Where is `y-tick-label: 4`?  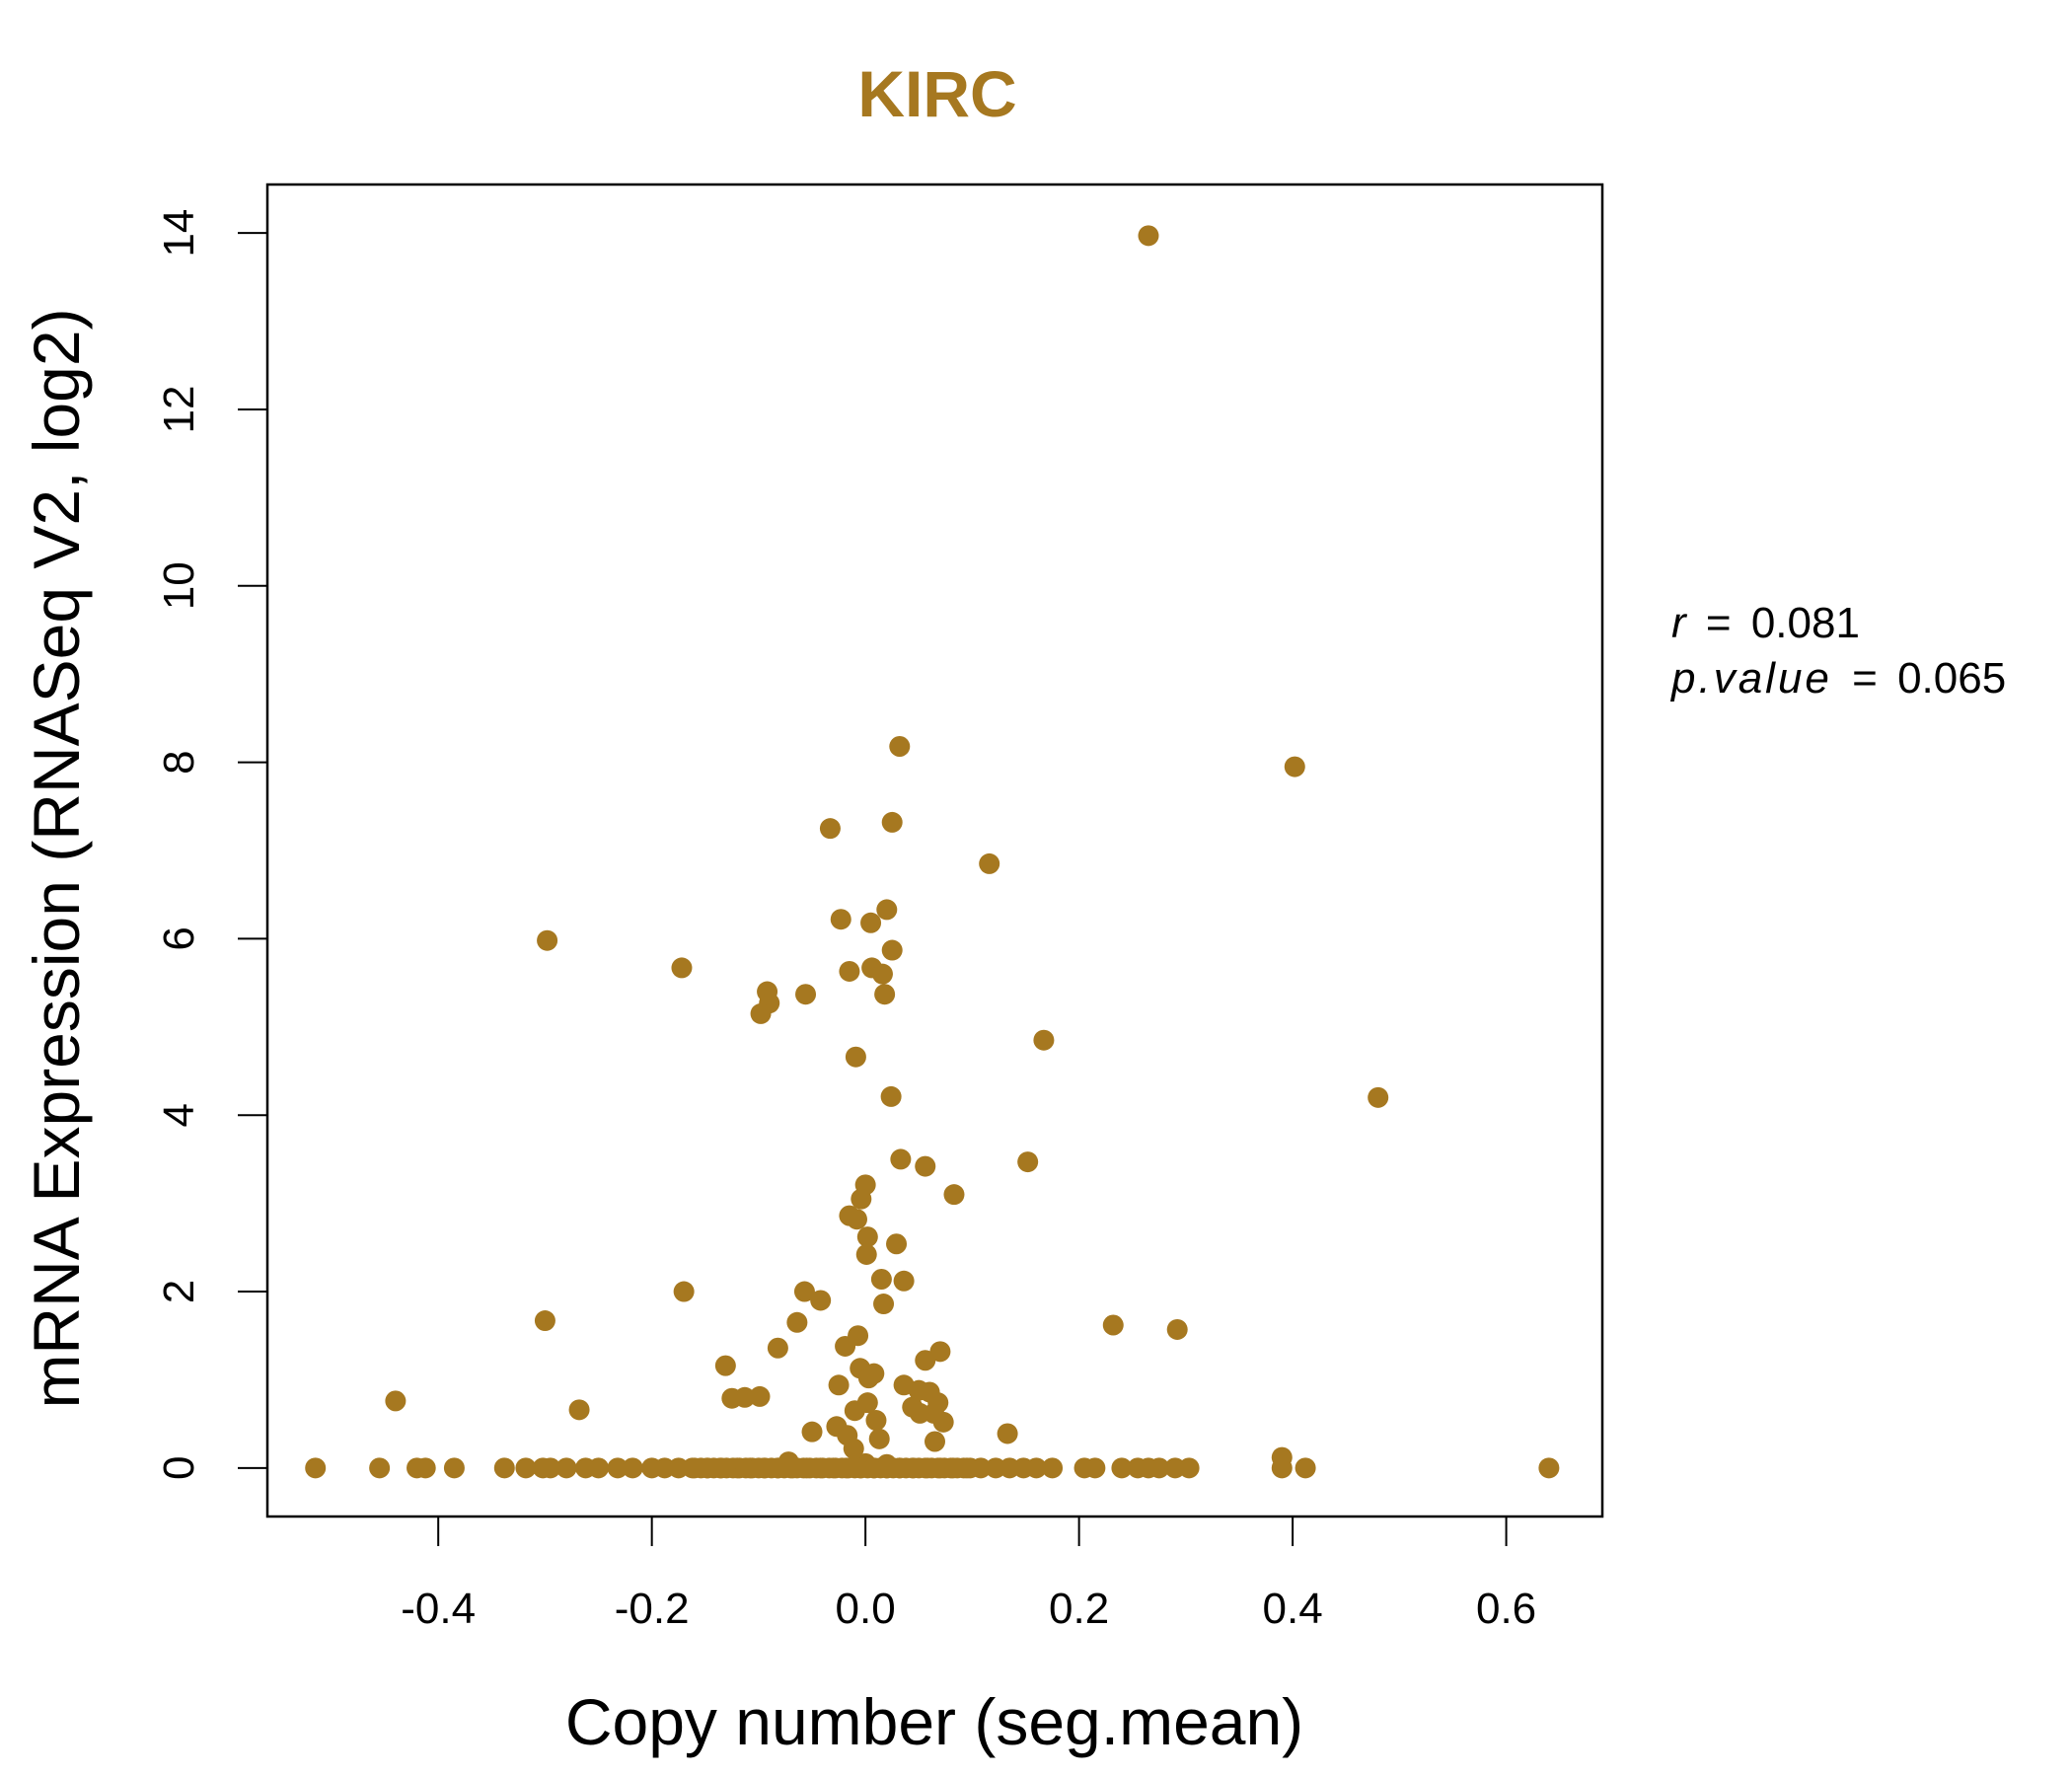
y-tick-label: 4 is located at coordinates (179, 1115).